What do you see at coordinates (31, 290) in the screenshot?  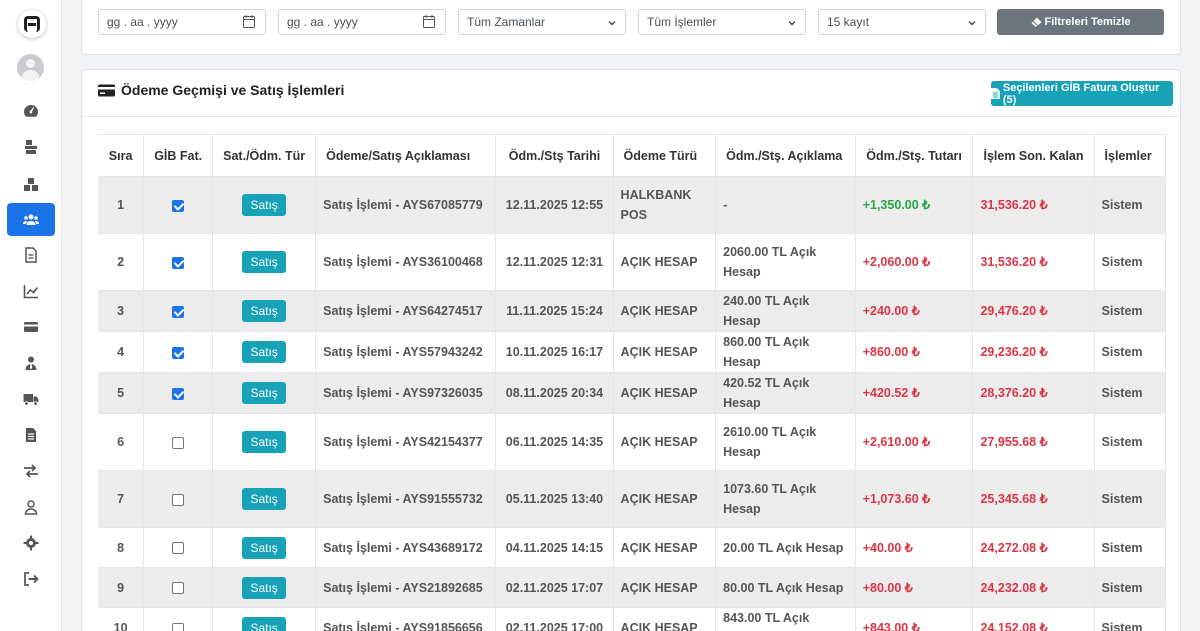 I see `sidebar-item-reports` at bounding box center [31, 290].